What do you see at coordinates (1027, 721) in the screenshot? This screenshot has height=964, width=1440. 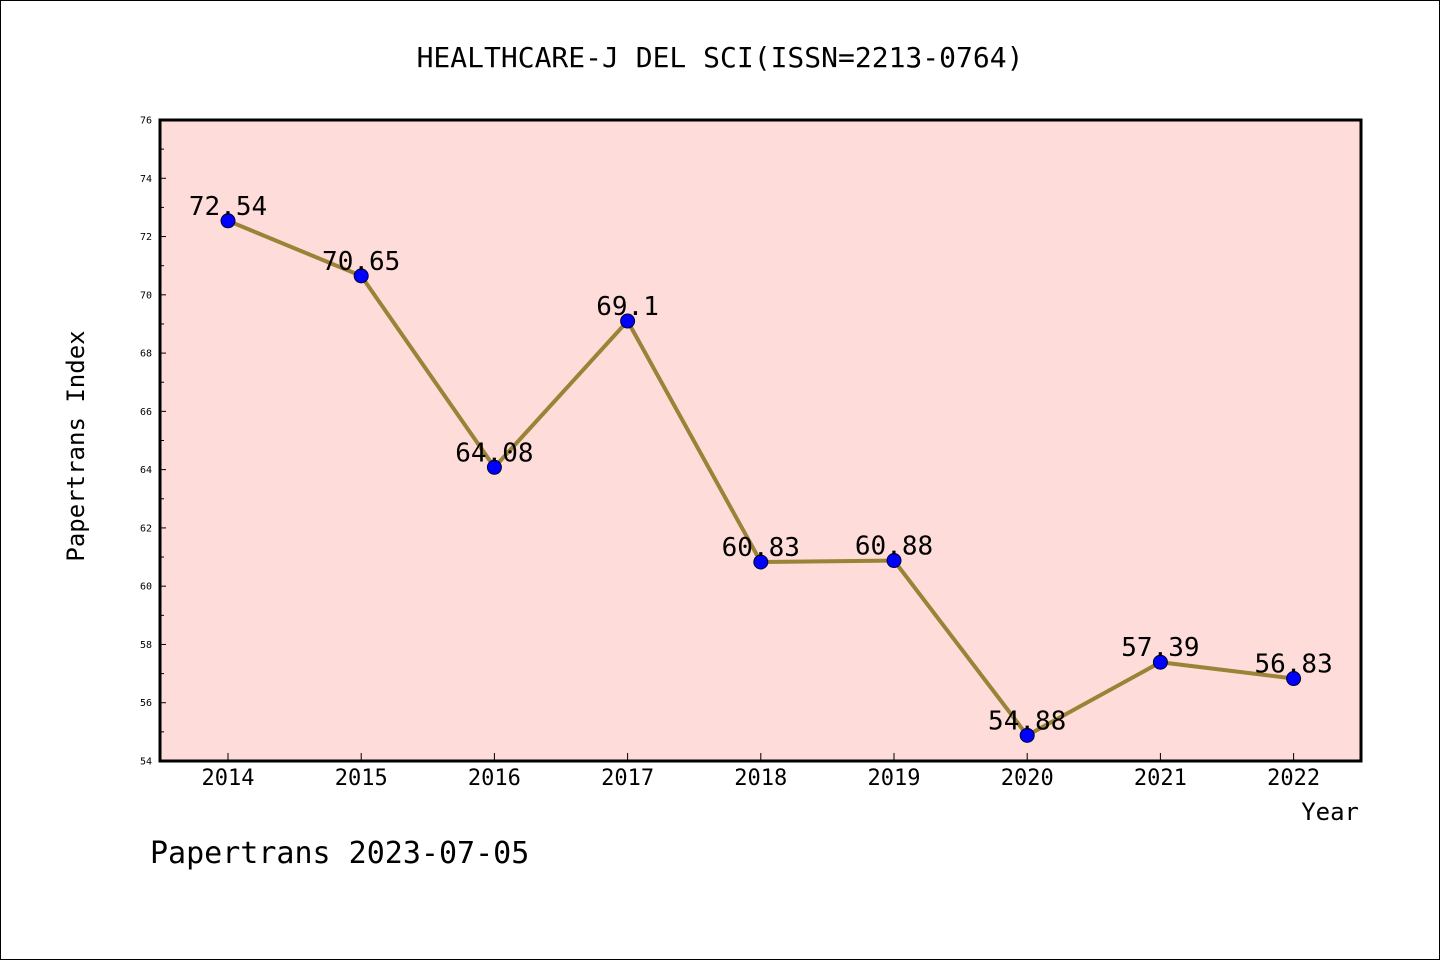 I see `data-label: 54.88` at bounding box center [1027, 721].